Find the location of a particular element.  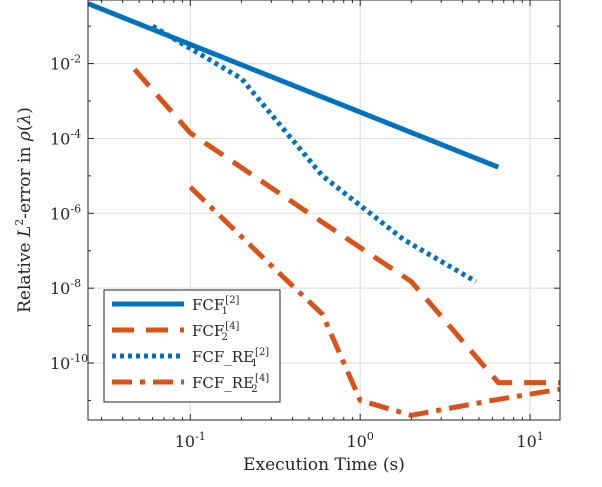

y-tick-label: 10⁻² is located at coordinates (65, 63).